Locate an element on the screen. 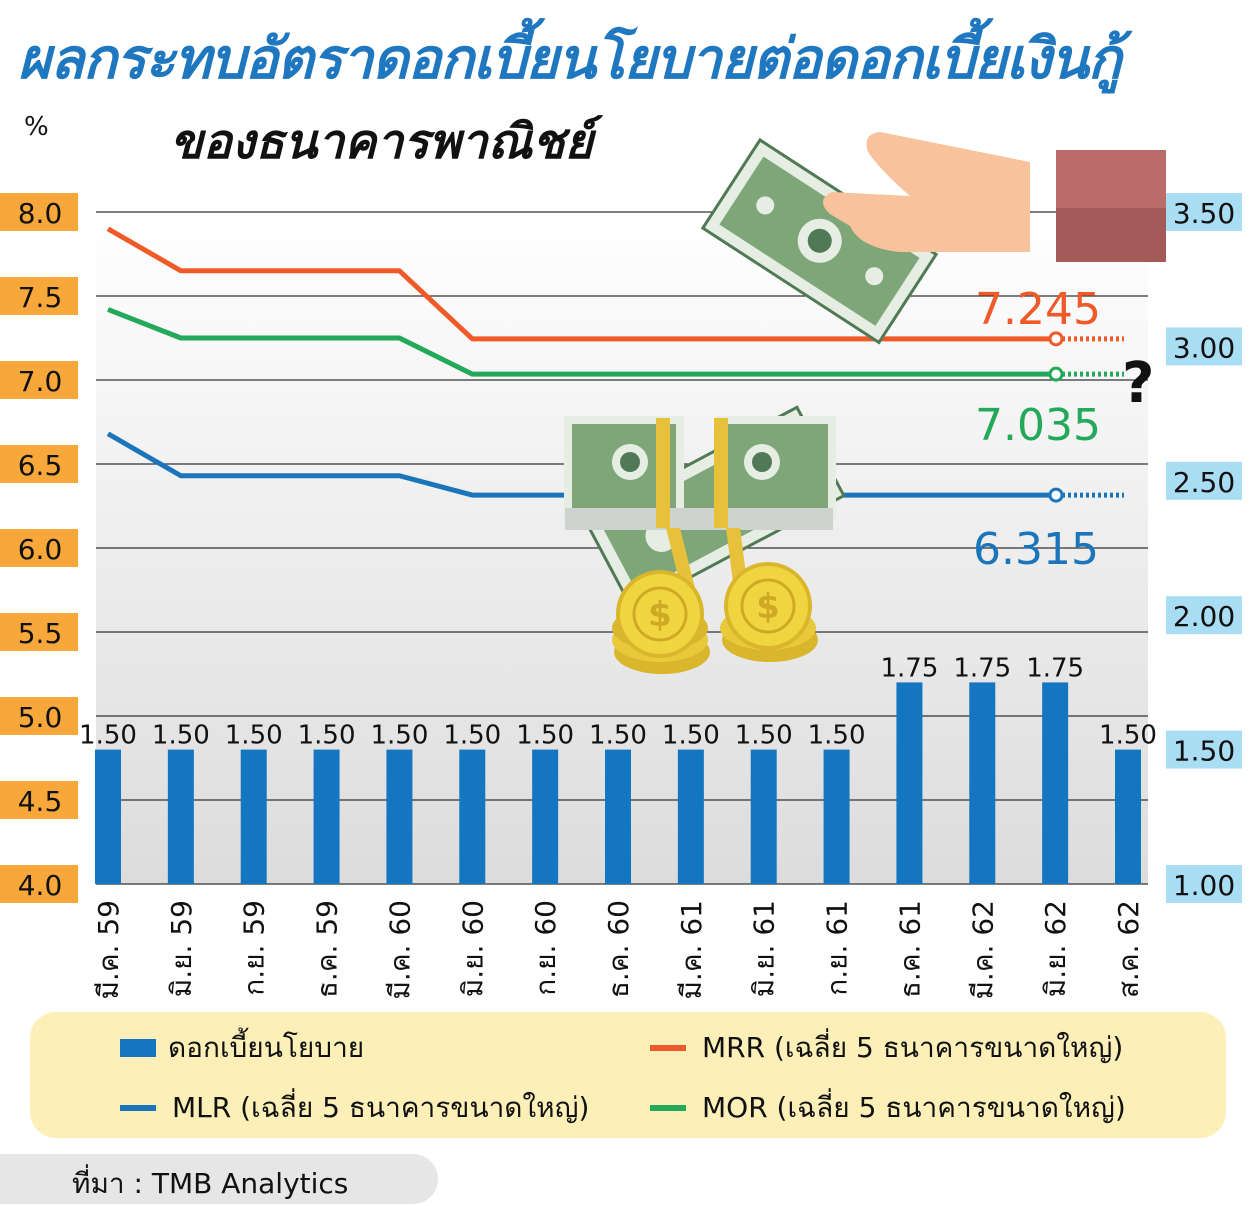 The width and height of the screenshot is (1254, 1206). legend-label-mlr: MLR (เฉลี่ย 5 ธนาคารขนาดใหญ่) is located at coordinates (381, 1107).